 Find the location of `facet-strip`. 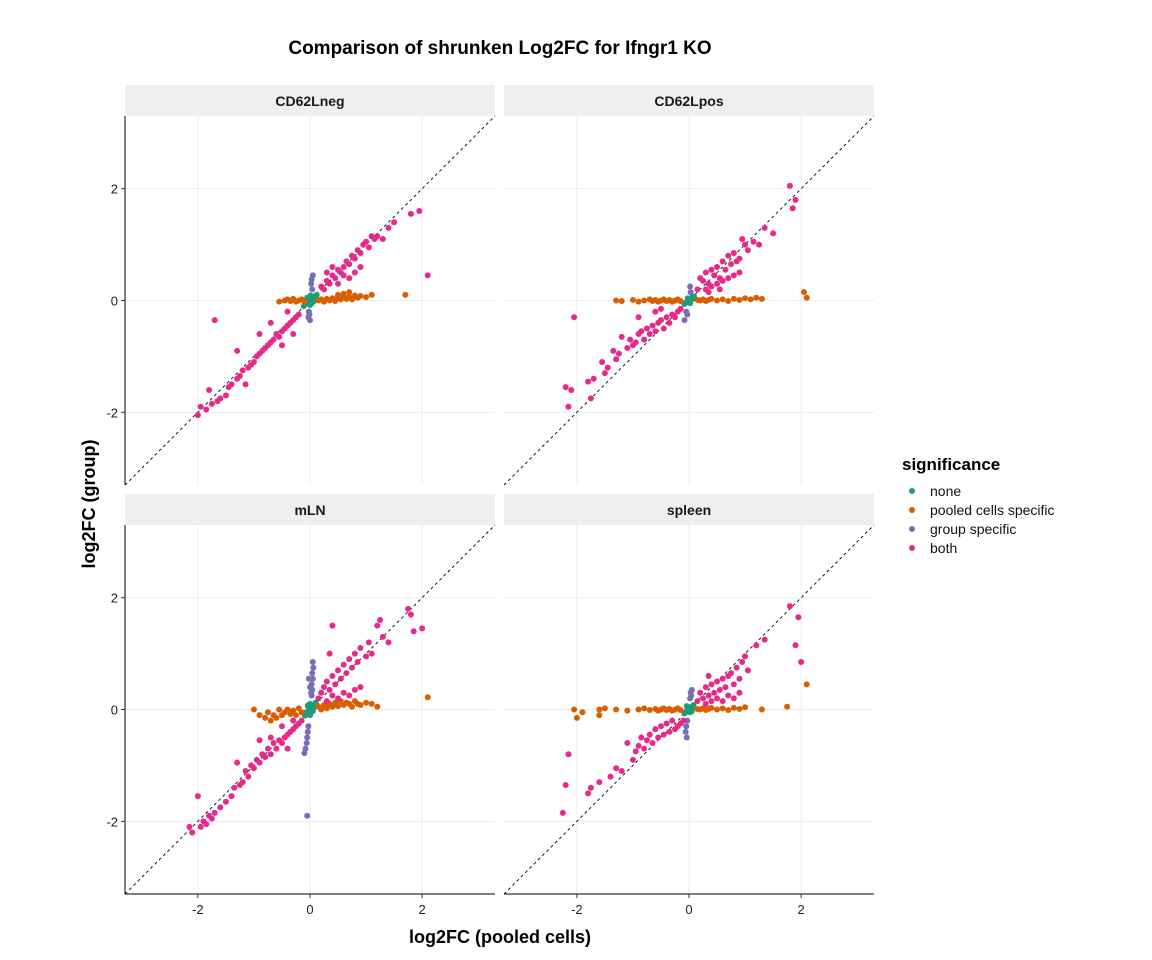

facet-strip is located at coordinates (310, 509).